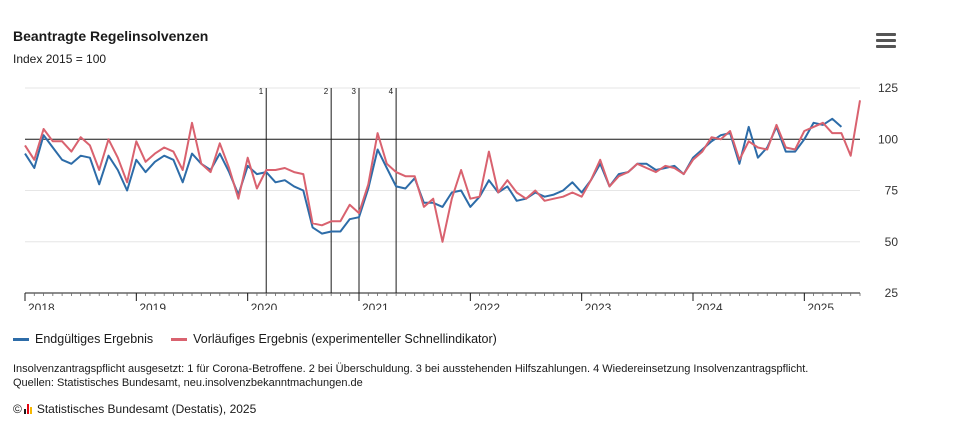  Describe the element at coordinates (179, 339) in the screenshot. I see `legend-swatch-preliminary` at that location.